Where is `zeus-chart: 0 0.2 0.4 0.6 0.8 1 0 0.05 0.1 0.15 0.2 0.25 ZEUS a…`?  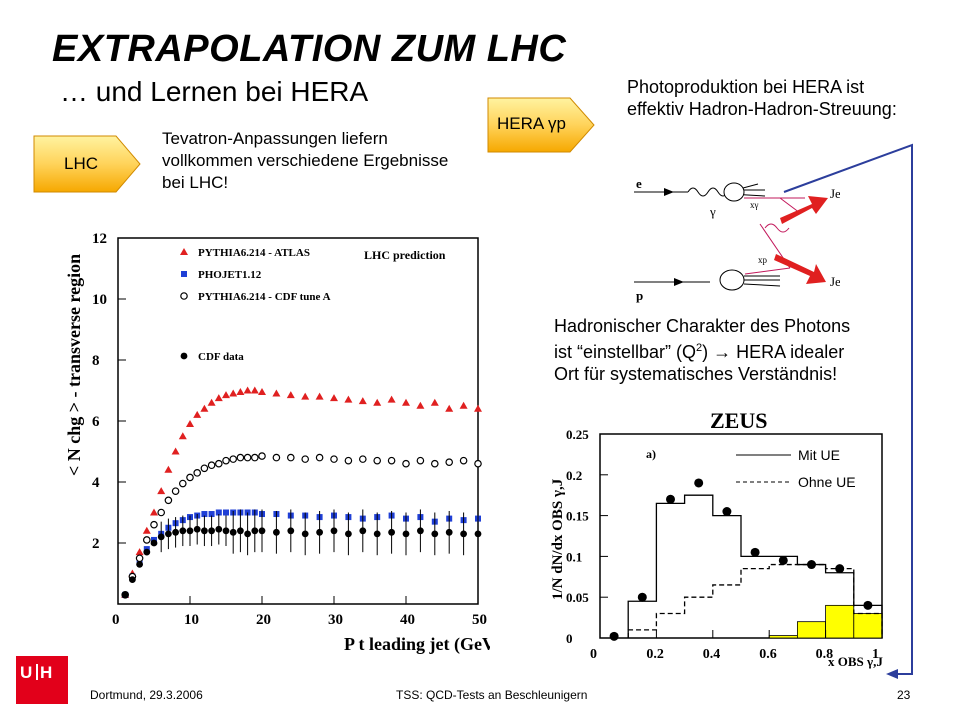 zeus-chart: 0 0.2 0.4 0.6 0.8 1 0 0.05 0.1 0.15 0.2 0.25 ZEUS a… is located at coordinates (716, 538).